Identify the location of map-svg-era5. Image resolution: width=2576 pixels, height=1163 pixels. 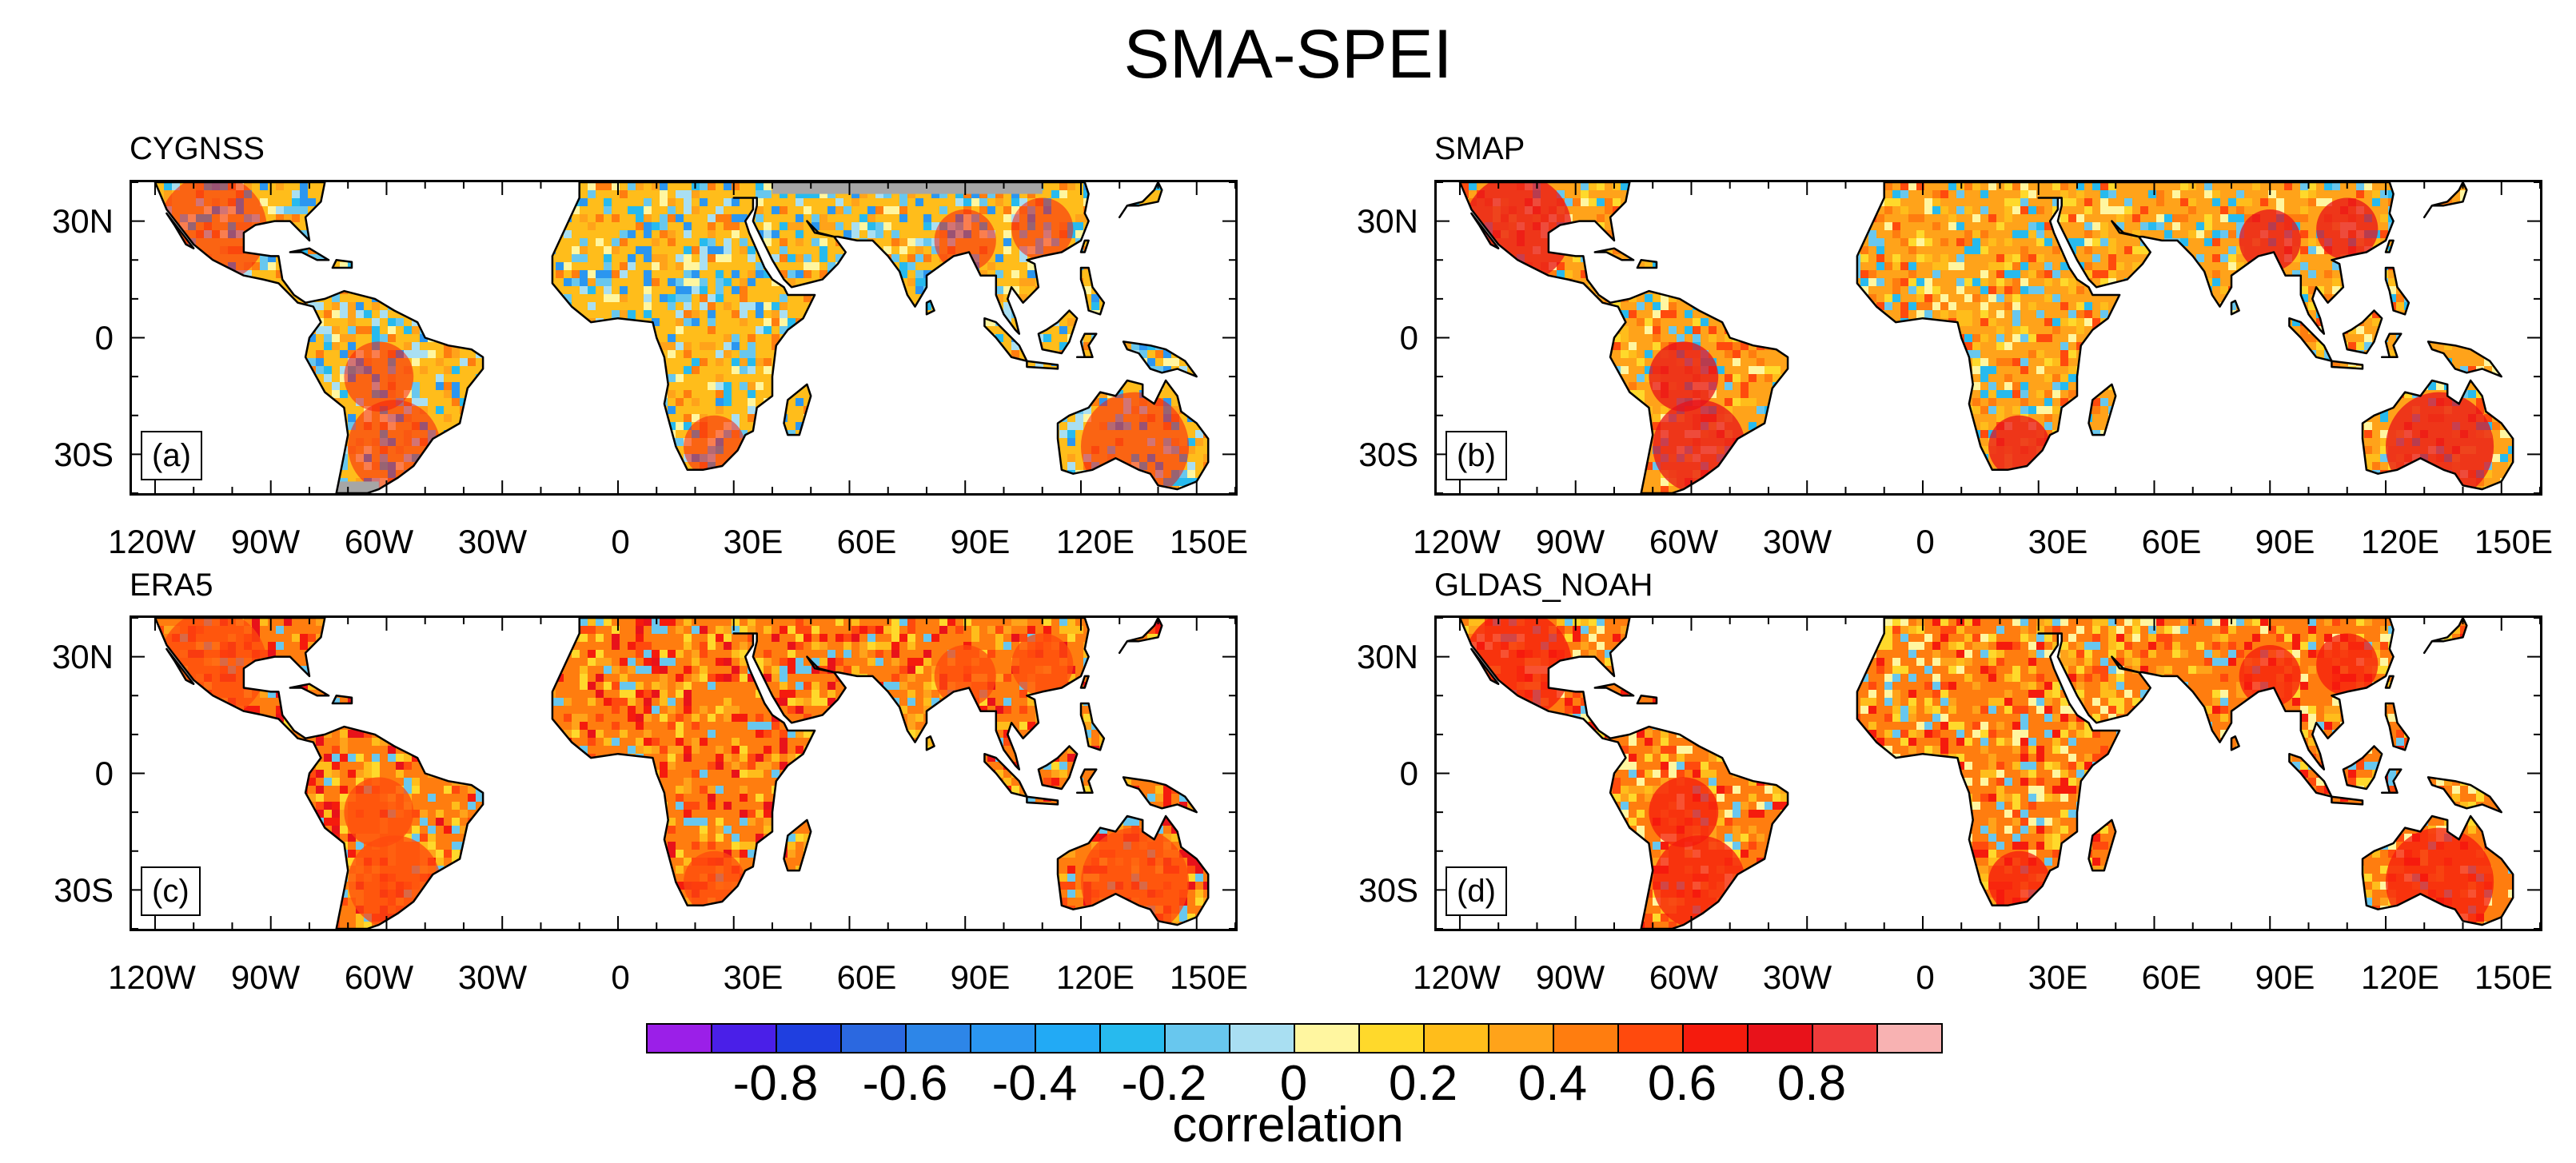
(683, 774).